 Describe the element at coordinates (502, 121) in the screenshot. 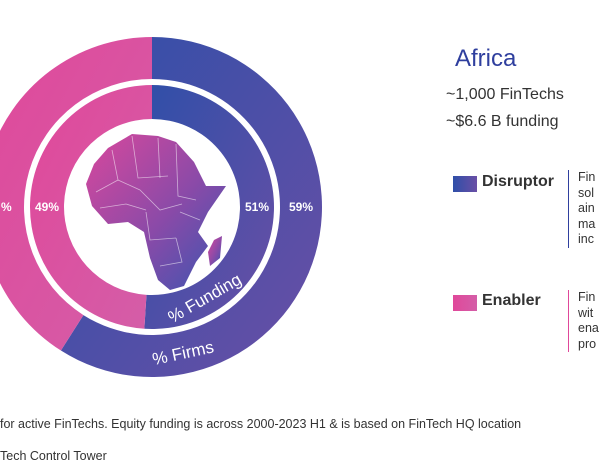

I see `funding-amount: ~$6.6 B funding` at that location.